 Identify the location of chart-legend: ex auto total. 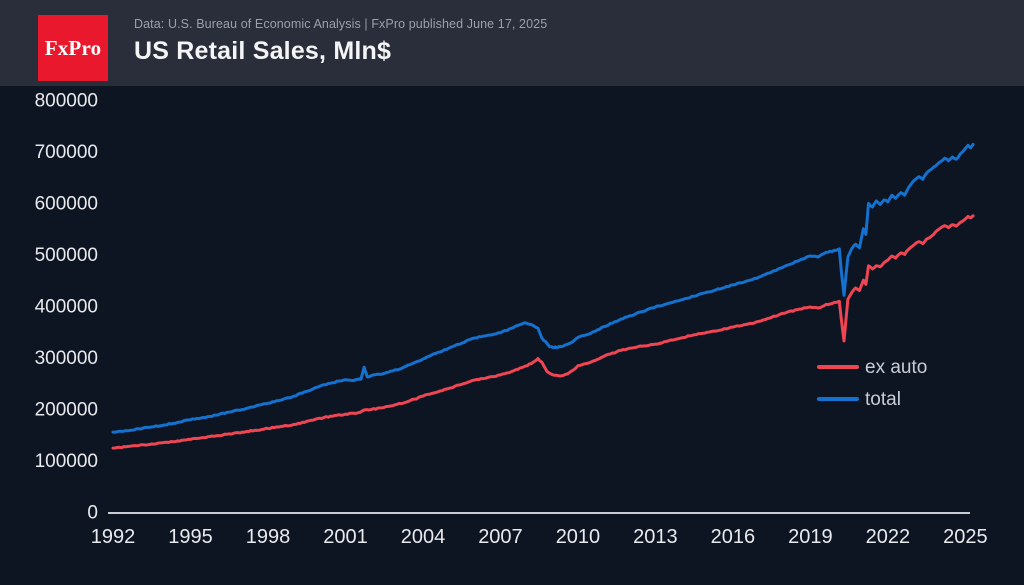
(872, 383).